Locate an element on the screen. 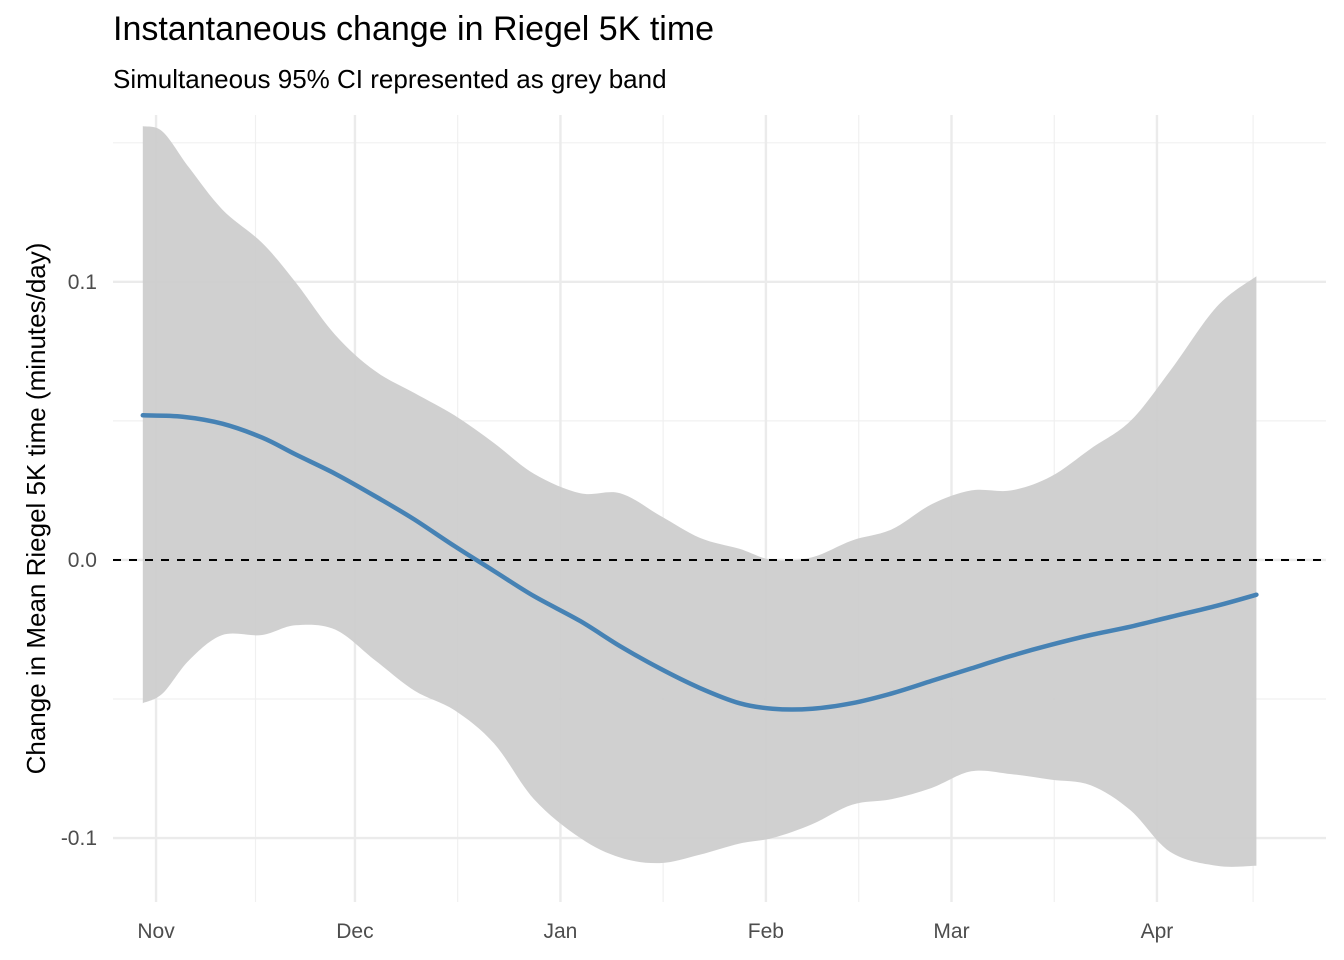 This screenshot has height=960, width=1344. x-tick-label: Mar is located at coordinates (951, 931).